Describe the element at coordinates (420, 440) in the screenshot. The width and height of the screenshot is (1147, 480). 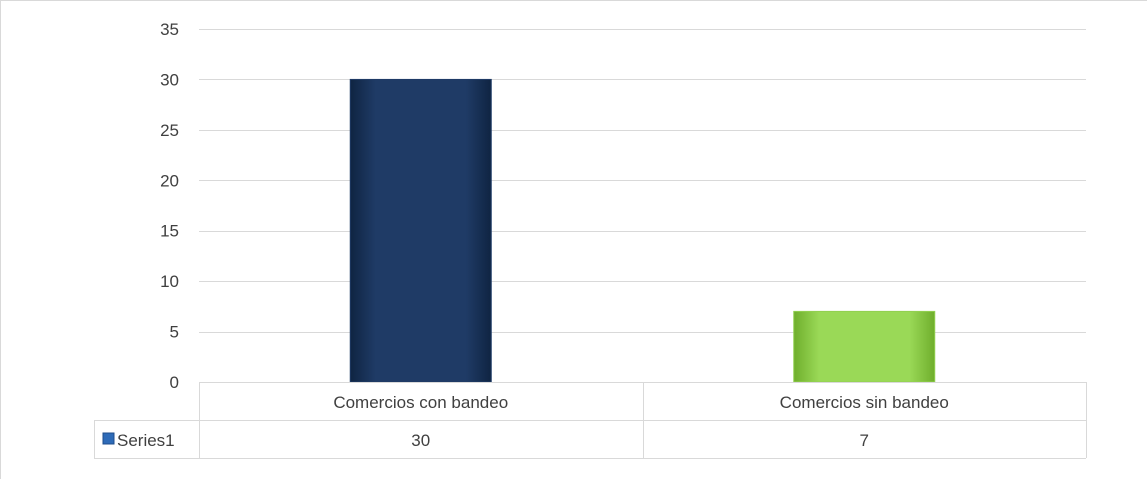
I see `data-value: 30` at that location.